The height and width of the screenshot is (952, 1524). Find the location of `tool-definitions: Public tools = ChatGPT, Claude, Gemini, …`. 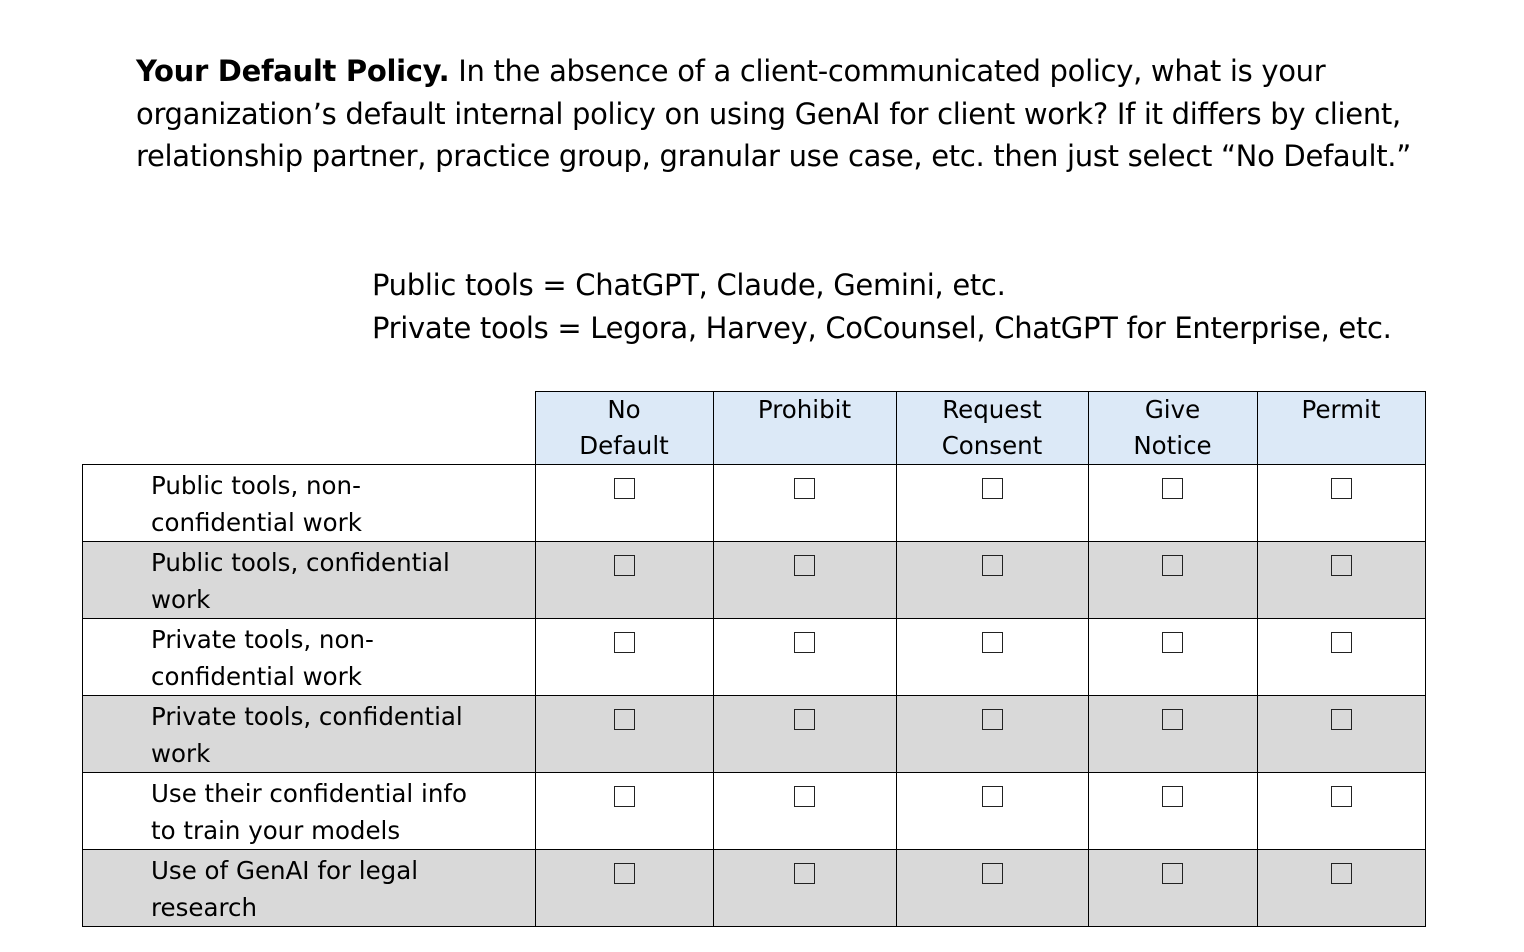

tool-definitions: Public tools = ChatGPT, Claude, Gemini, … is located at coordinates (882, 306).